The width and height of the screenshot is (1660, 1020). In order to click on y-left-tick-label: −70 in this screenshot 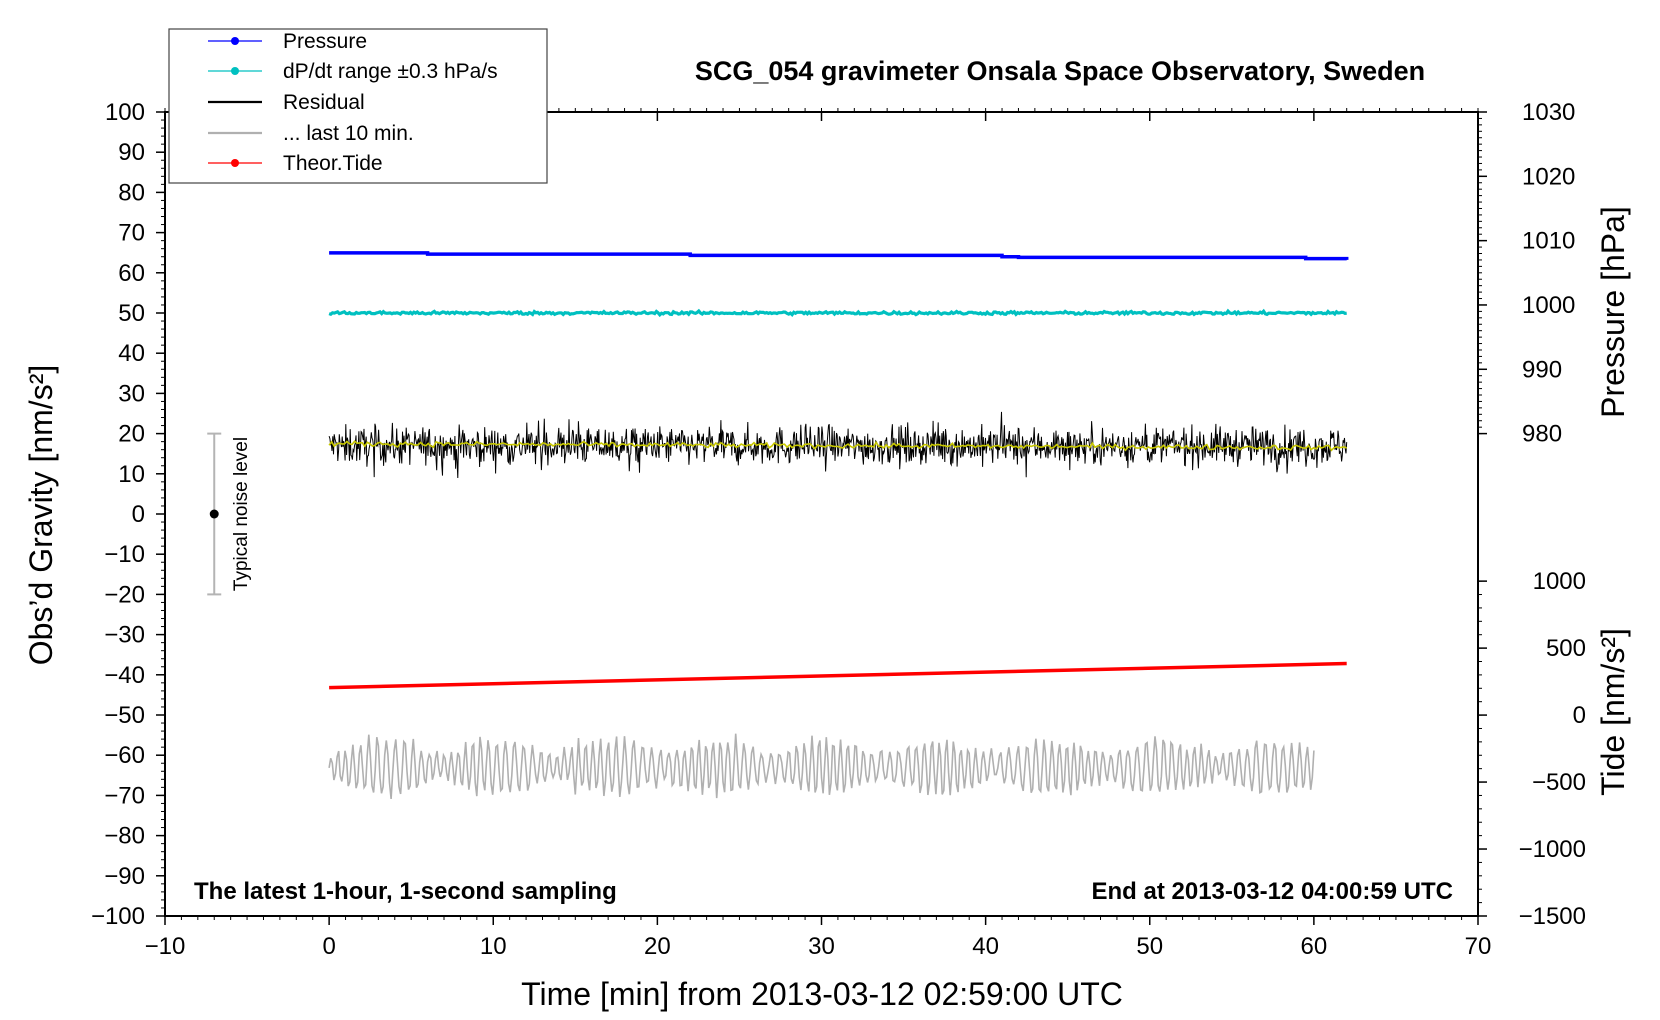, I will do `click(124, 795)`.